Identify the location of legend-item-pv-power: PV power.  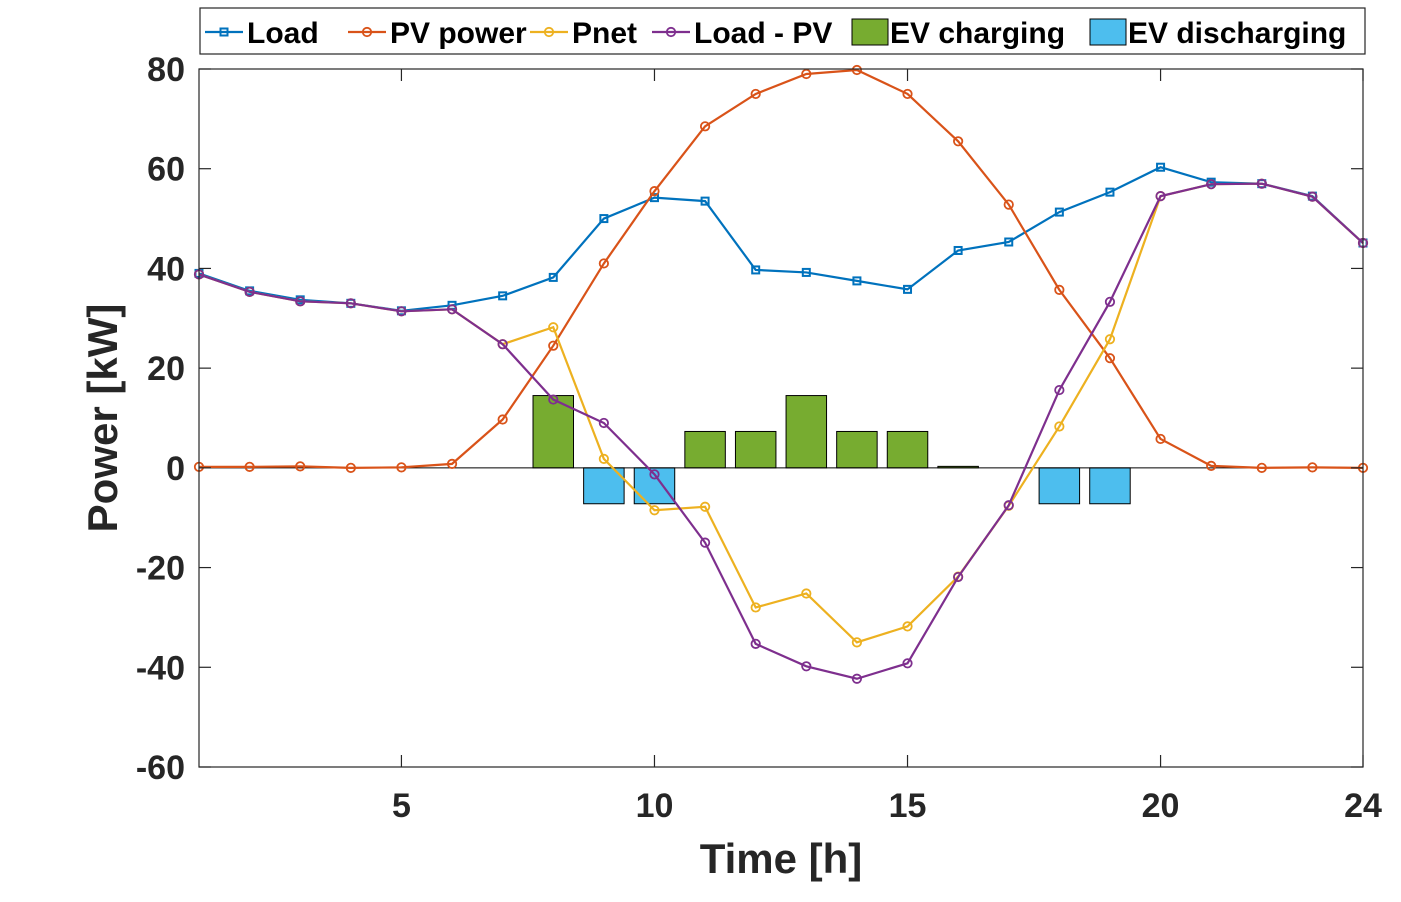
(437, 33).